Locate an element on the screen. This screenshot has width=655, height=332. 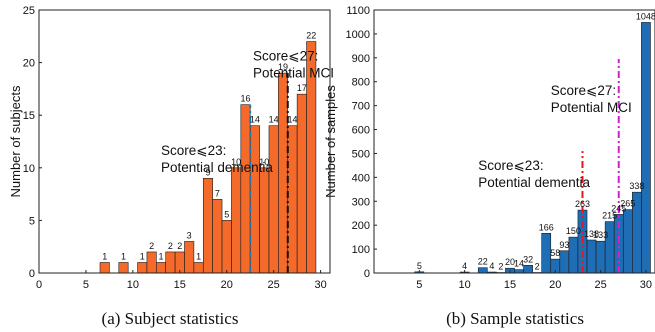
b-bar-label-20: 58 is located at coordinates (555, 253).